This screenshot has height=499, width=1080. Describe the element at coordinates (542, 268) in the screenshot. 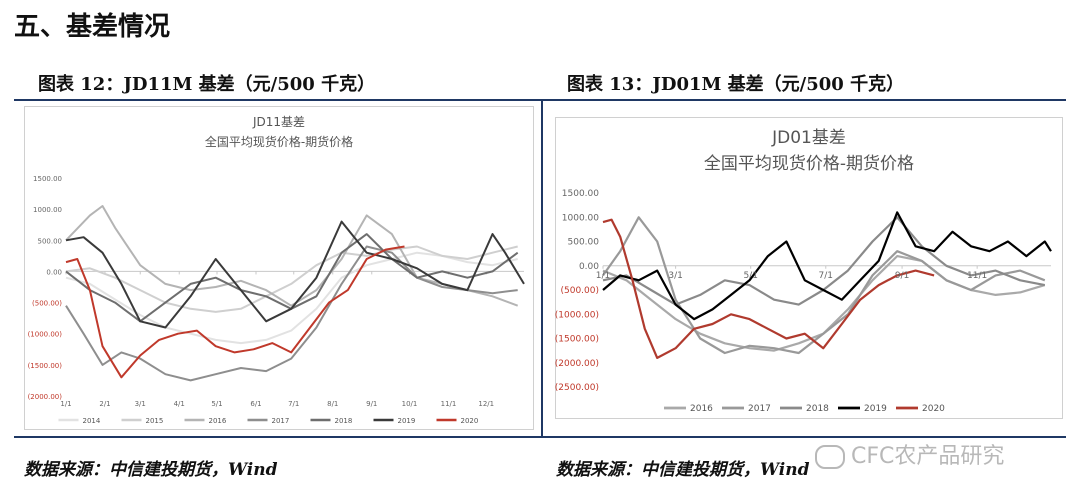

I see `divider-rule` at that location.